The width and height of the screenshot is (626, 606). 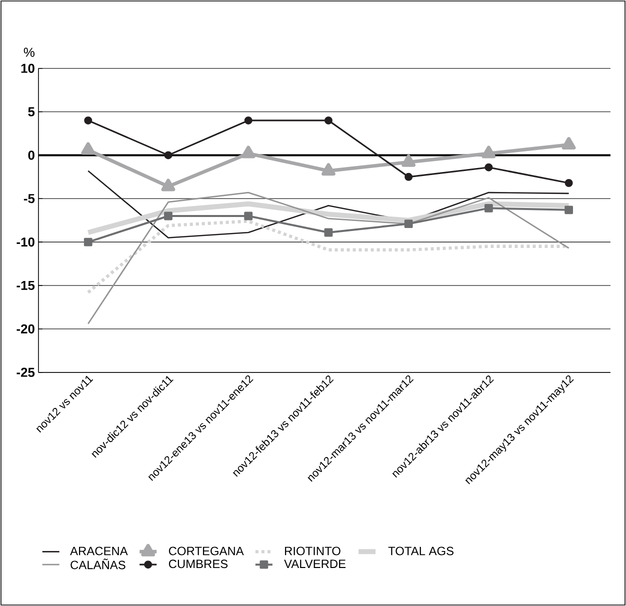 What do you see at coordinates (312, 551) in the screenshot?
I see `legend-label: RIOTINTO` at bounding box center [312, 551].